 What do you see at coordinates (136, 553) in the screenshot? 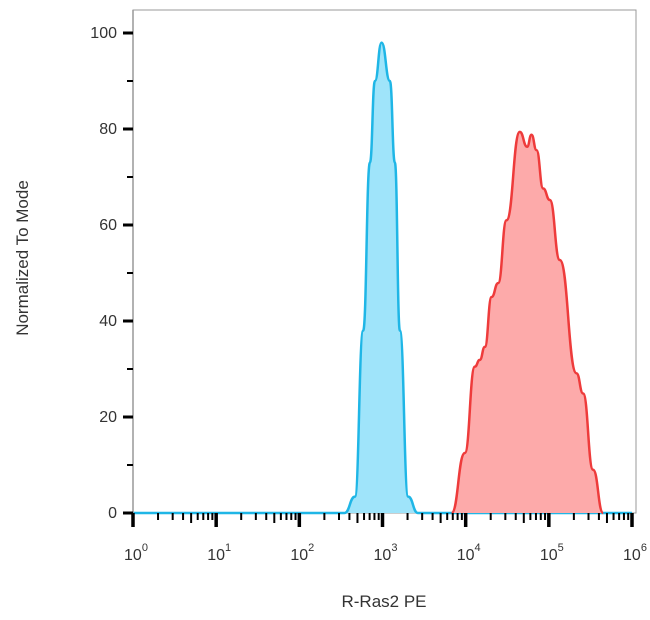
I see `x-tick-label: 10⁰` at bounding box center [136, 553].